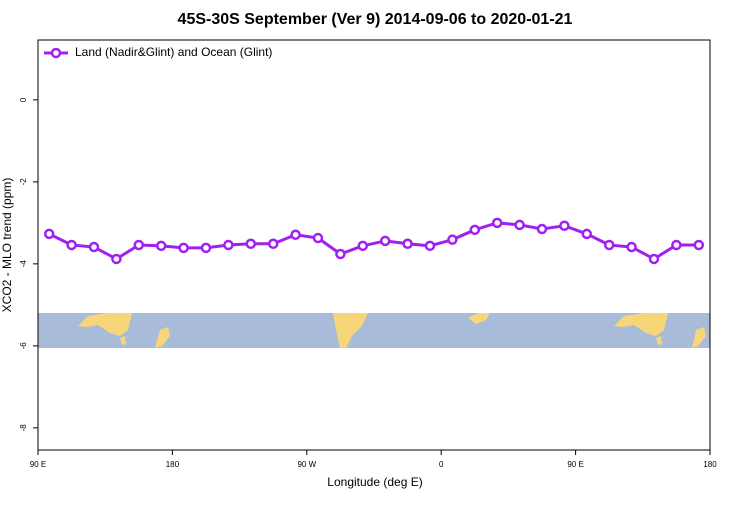 This screenshot has height=505, width=750. What do you see at coordinates (23, 182) in the screenshot?
I see `y-tick-label: -2` at bounding box center [23, 182].